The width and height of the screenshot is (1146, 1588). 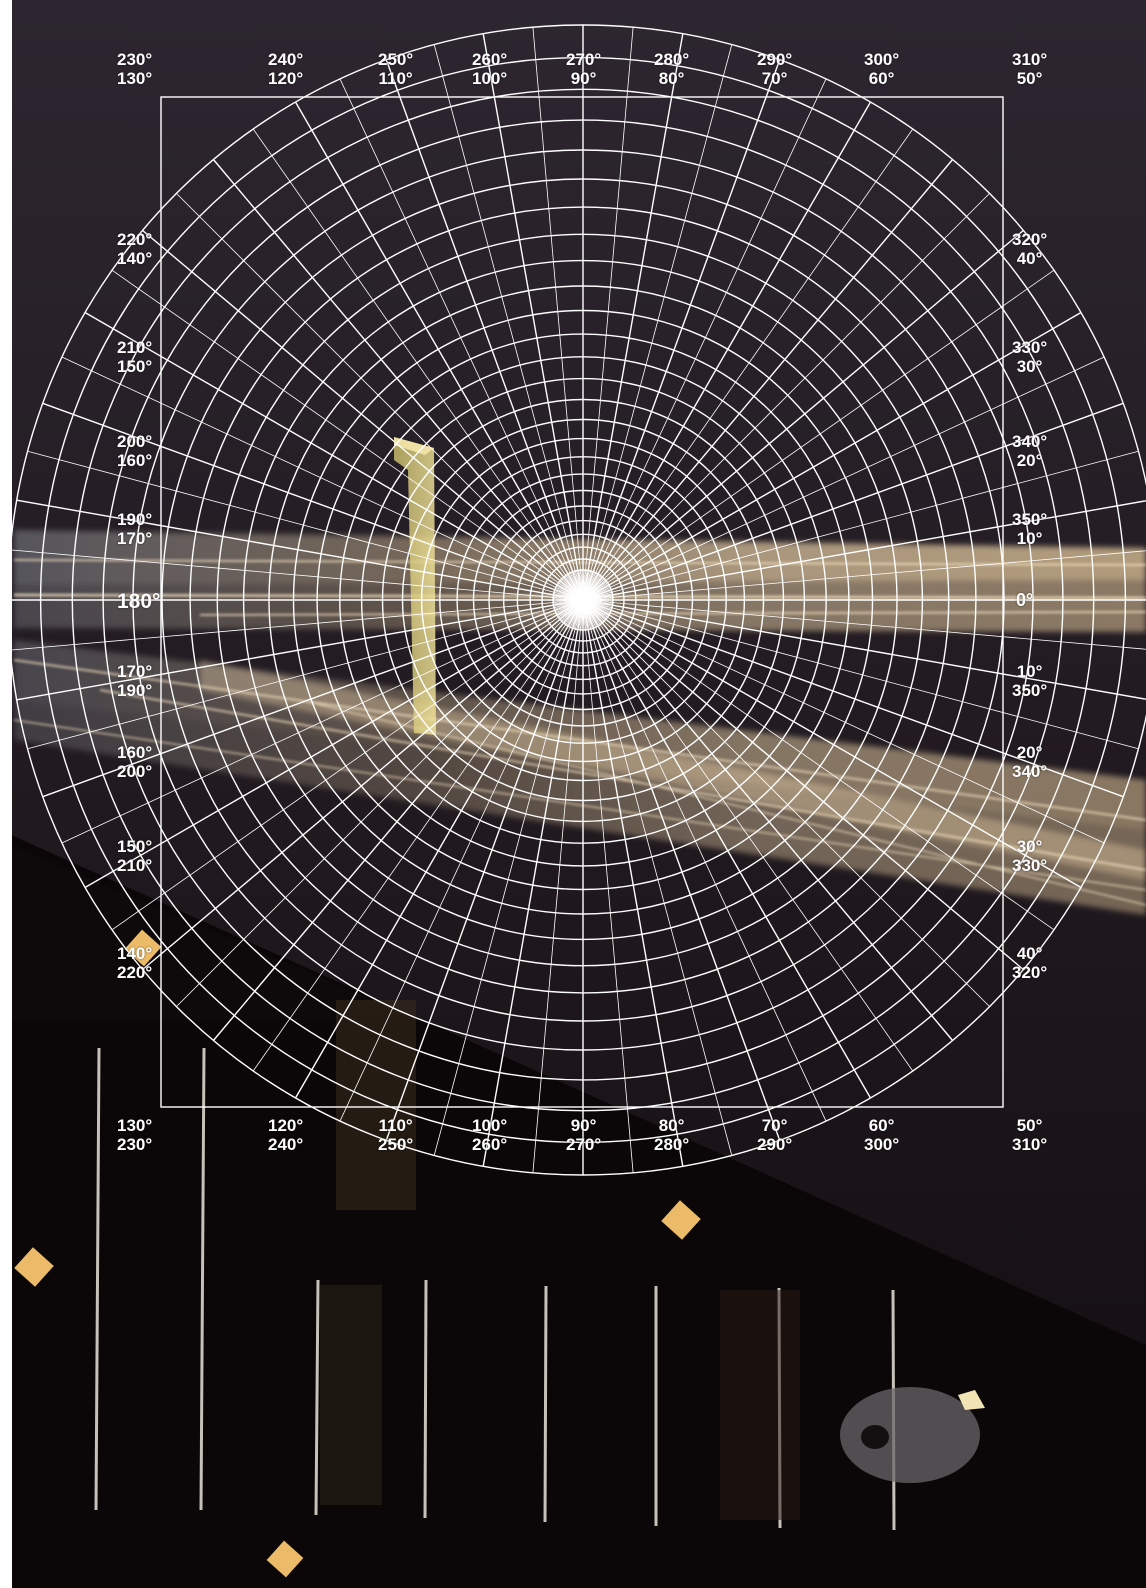 What do you see at coordinates (135, 865) in the screenshot?
I see `left-degree-label-lower: 210°` at bounding box center [135, 865].